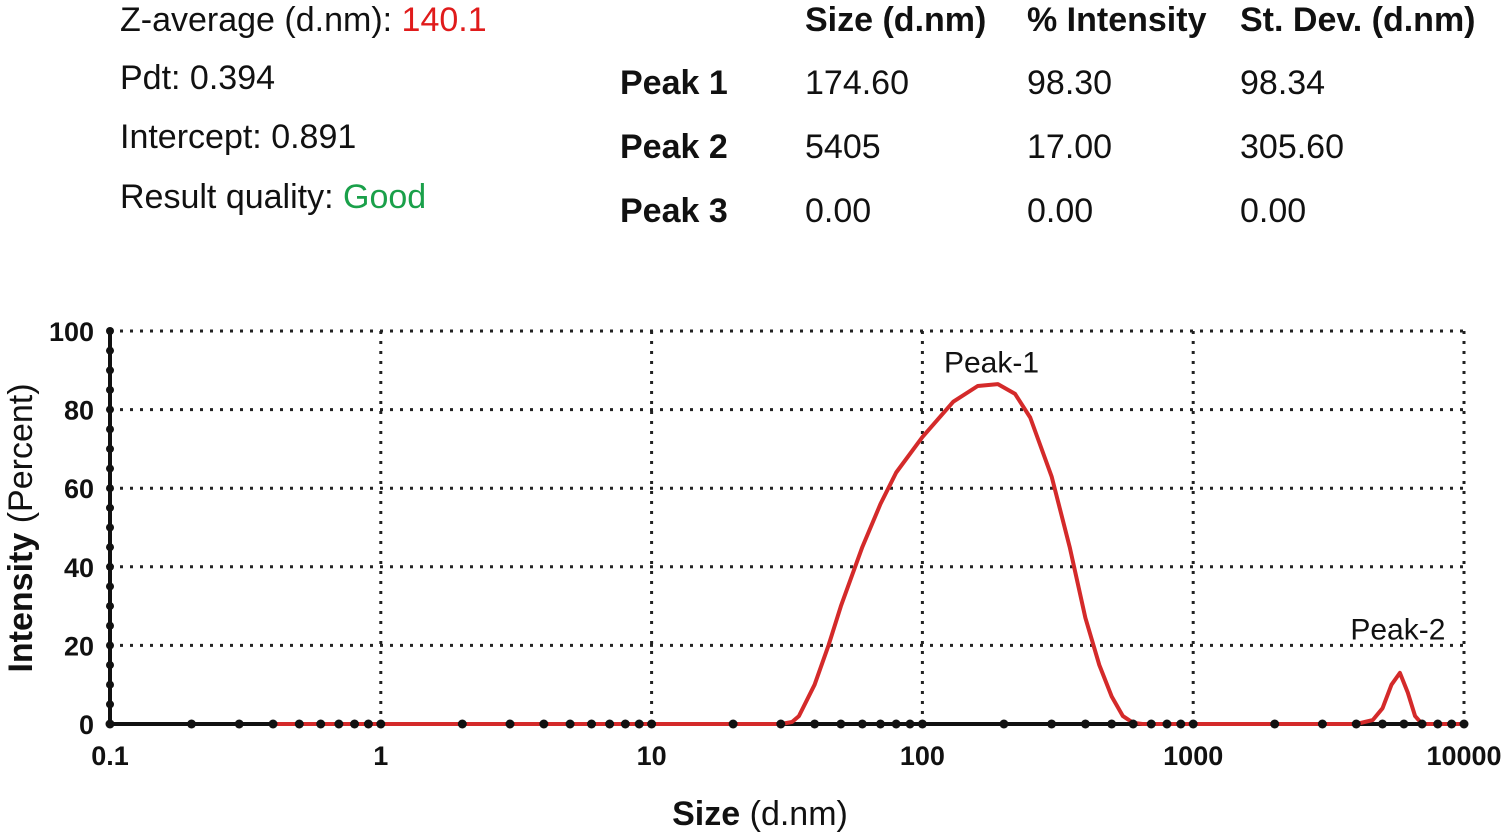  What do you see at coordinates (79, 489) in the screenshot?
I see `y-tick-label-60: 60` at bounding box center [79, 489].